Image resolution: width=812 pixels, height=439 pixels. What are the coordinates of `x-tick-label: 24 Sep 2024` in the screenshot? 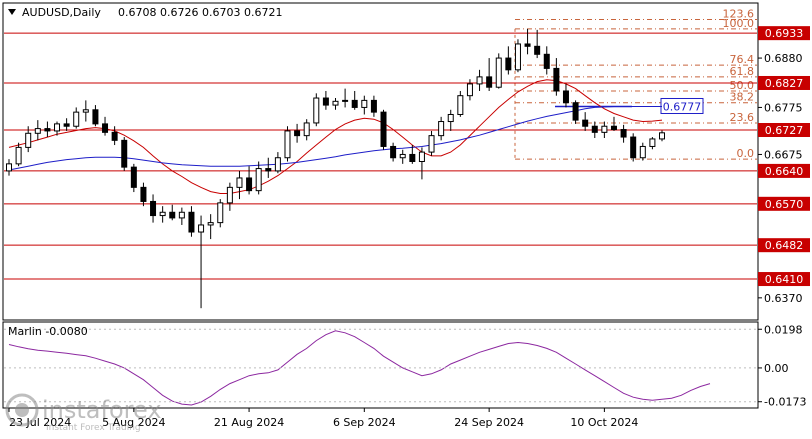 It's located at (489, 422).